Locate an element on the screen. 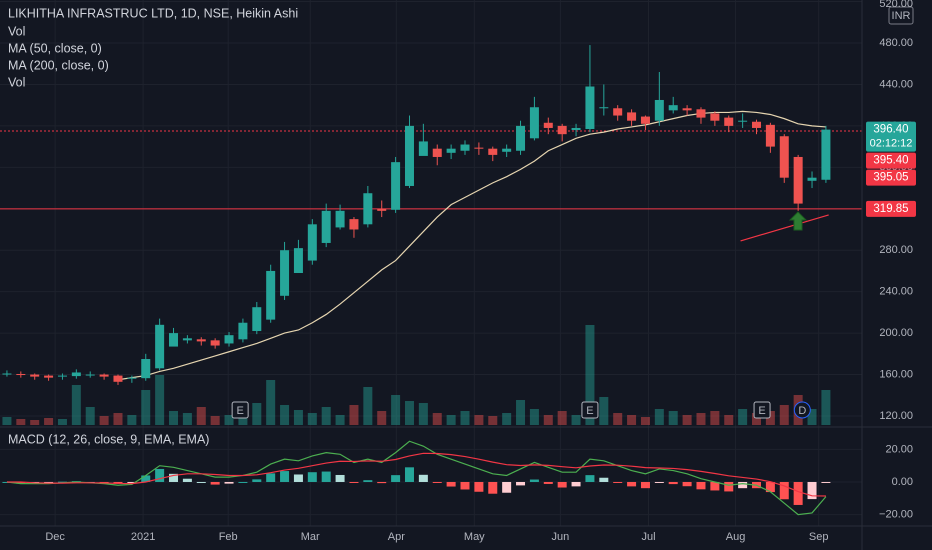  x-tick-label: Apr is located at coordinates (396, 537).